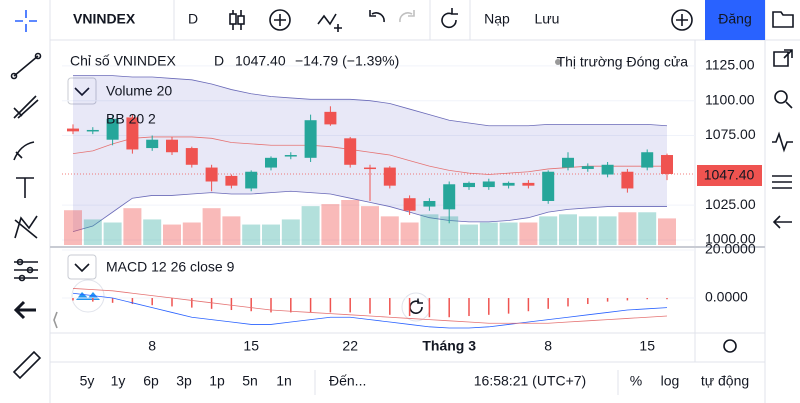 The height and width of the screenshot is (403, 800). I want to click on publish-button, so click(735, 20).